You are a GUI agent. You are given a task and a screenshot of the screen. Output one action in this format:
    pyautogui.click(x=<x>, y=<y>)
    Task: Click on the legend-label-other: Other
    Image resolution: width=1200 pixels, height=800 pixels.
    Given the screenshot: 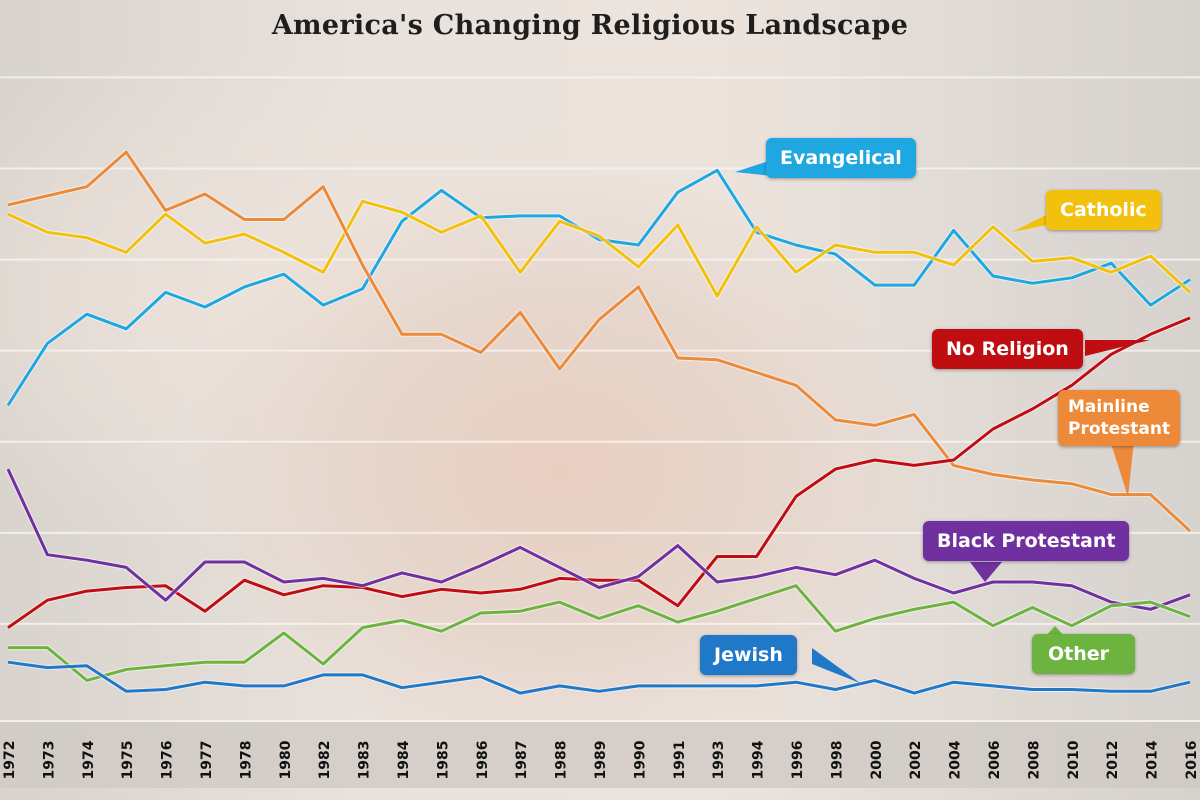 What is the action you would take?
    pyautogui.click(x=1084, y=654)
    